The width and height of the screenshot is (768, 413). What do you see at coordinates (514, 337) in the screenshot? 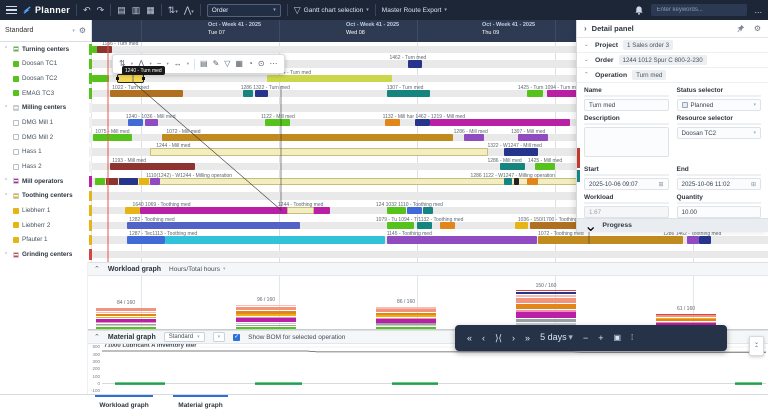
I see `step-forward-icon: ›` at bounding box center [514, 337].